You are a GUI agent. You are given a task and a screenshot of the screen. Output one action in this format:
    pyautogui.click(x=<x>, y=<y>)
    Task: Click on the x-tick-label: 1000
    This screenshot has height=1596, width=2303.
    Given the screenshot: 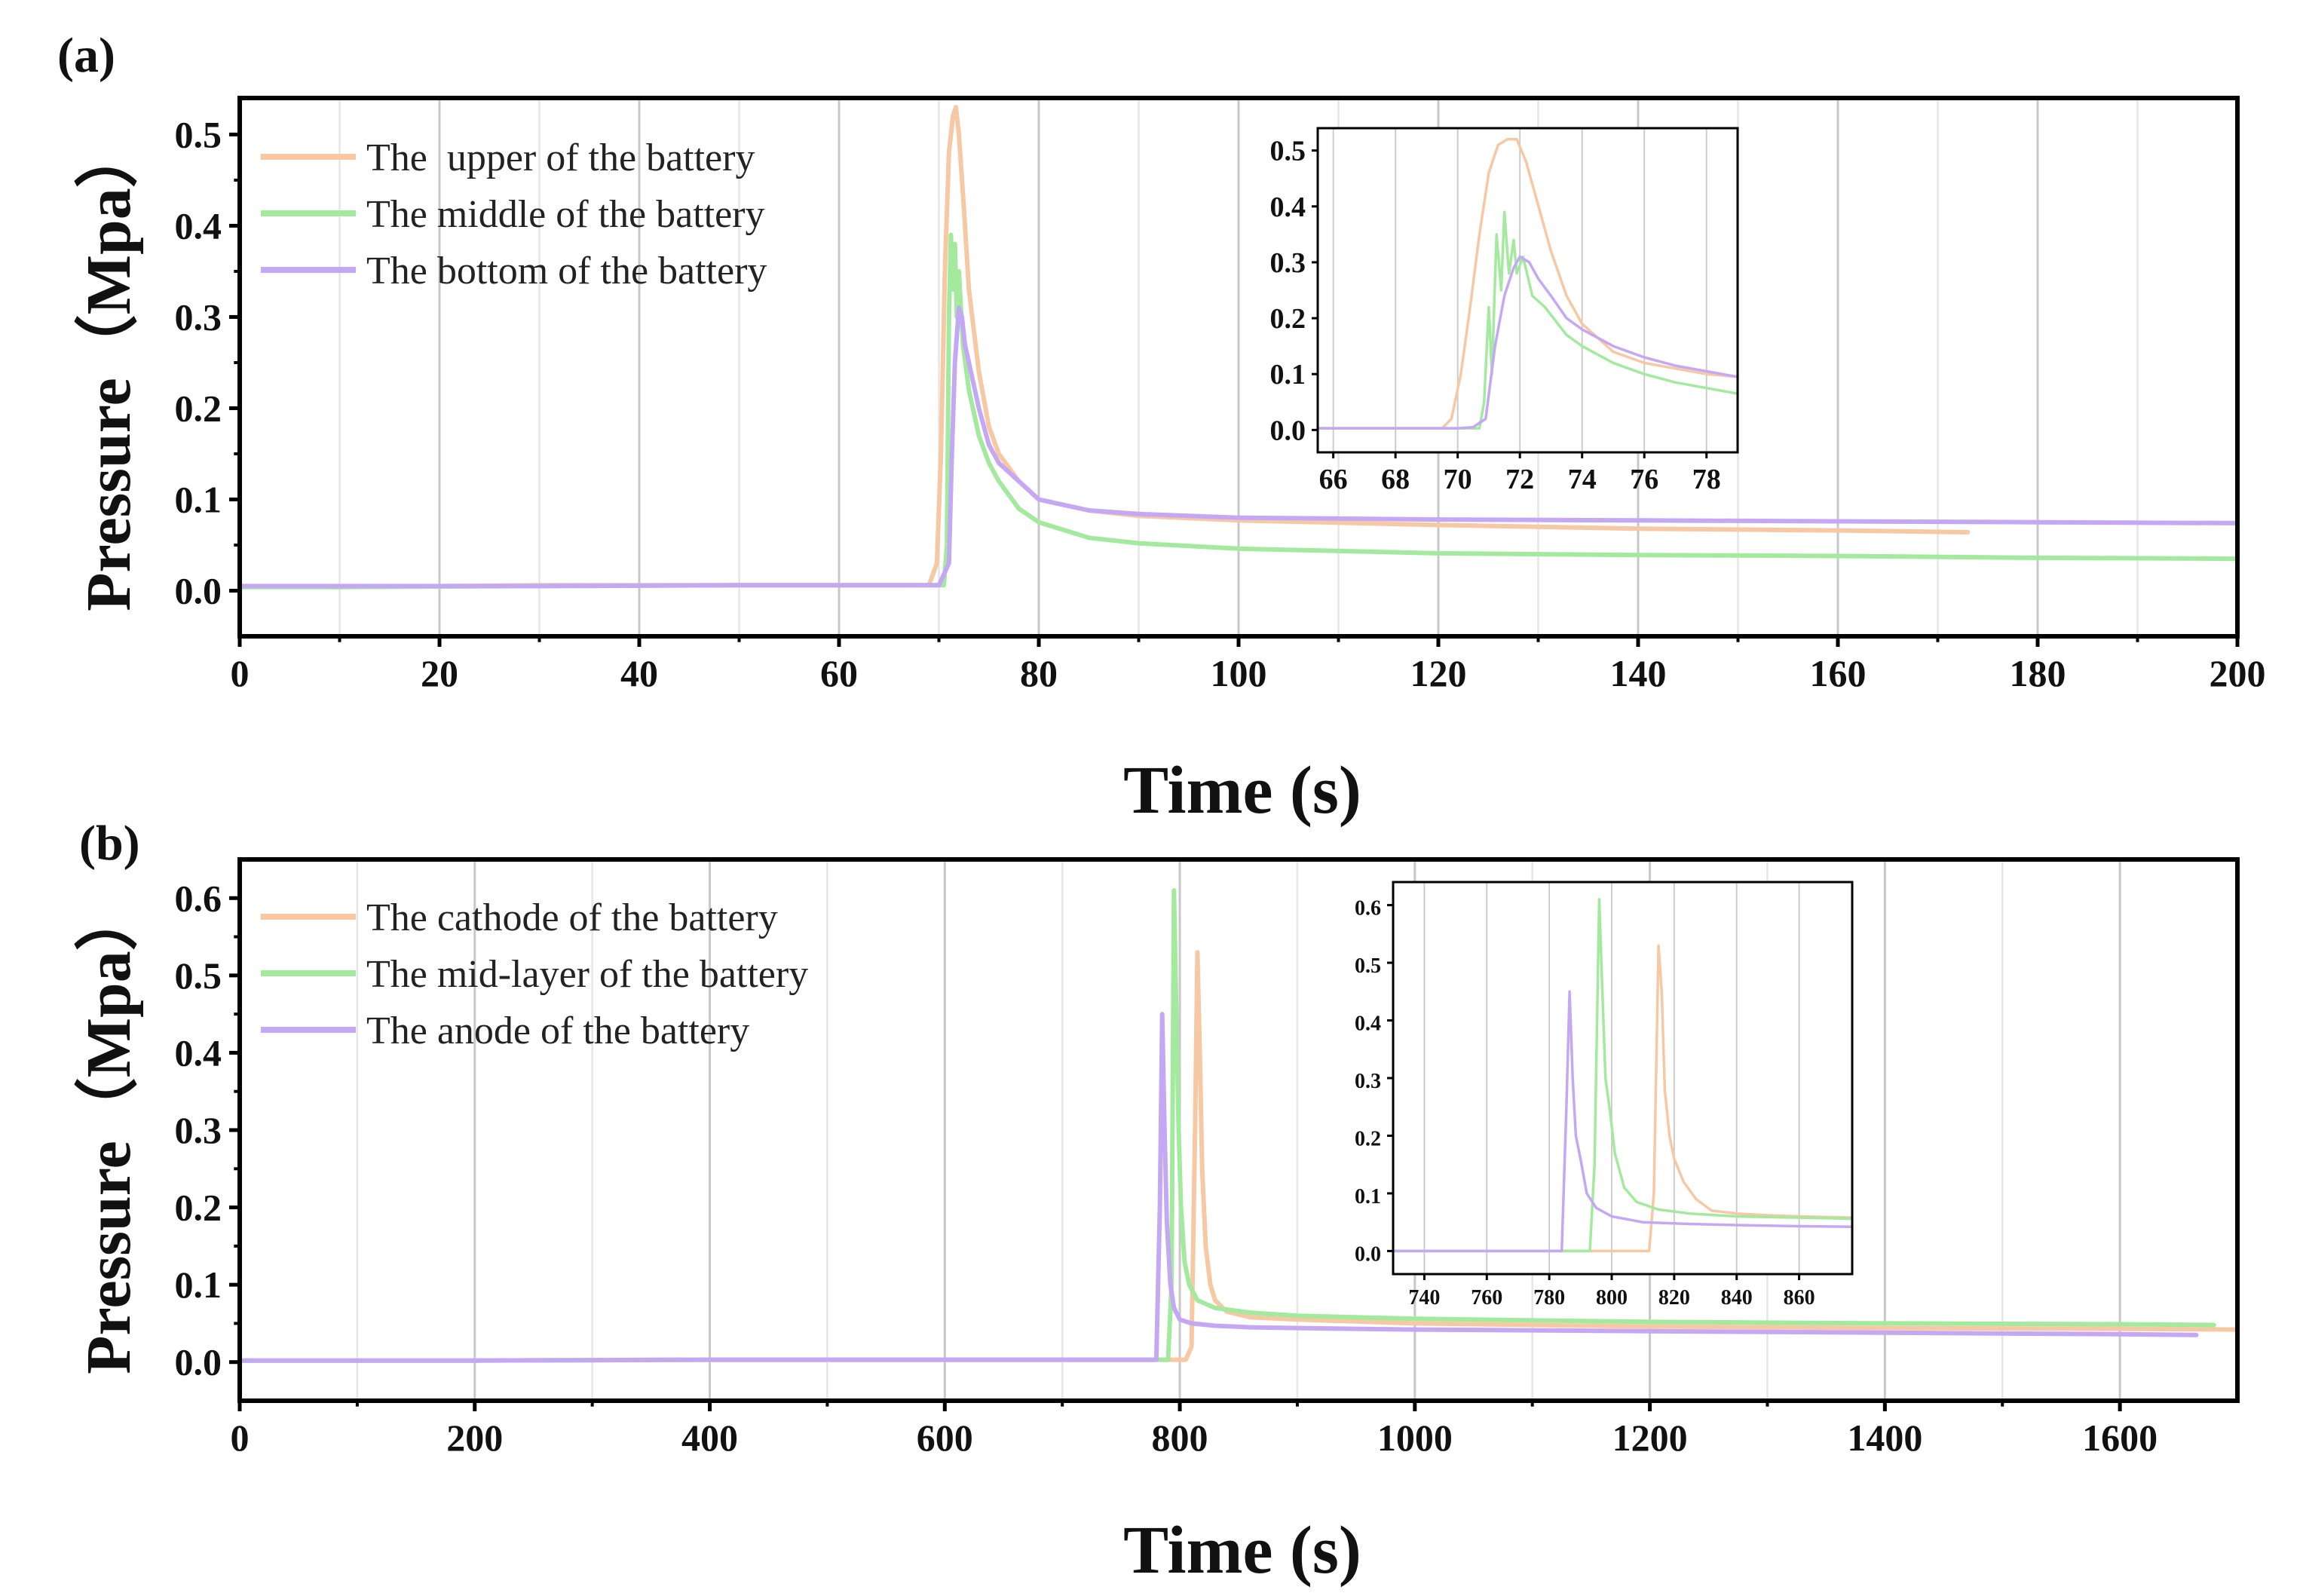 What is the action you would take?
    pyautogui.click(x=1415, y=1438)
    